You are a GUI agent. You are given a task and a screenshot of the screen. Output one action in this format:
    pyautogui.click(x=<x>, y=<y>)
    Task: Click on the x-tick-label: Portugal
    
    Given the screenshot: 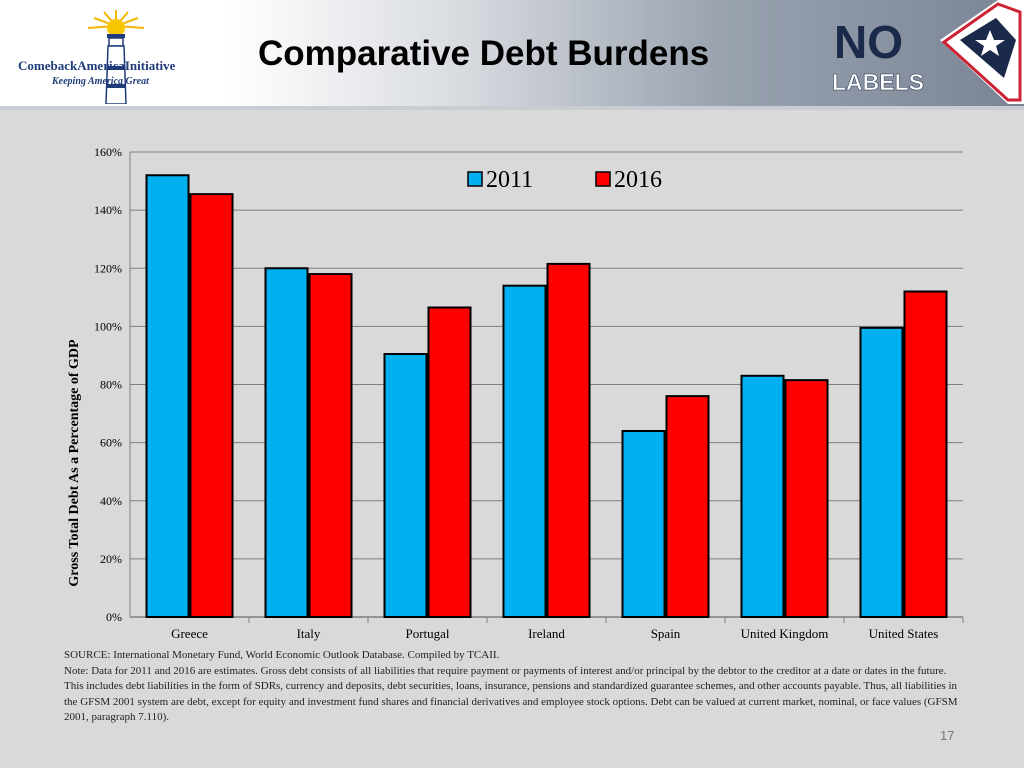 What is the action you would take?
    pyautogui.click(x=427, y=633)
    